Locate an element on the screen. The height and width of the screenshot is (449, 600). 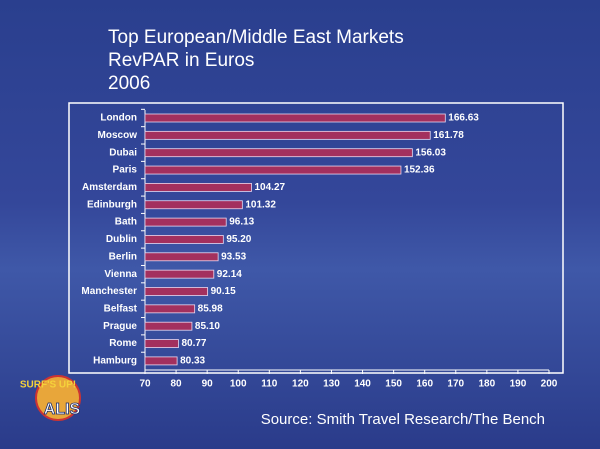
y-tick-label: Manchester is located at coordinates (109, 291).